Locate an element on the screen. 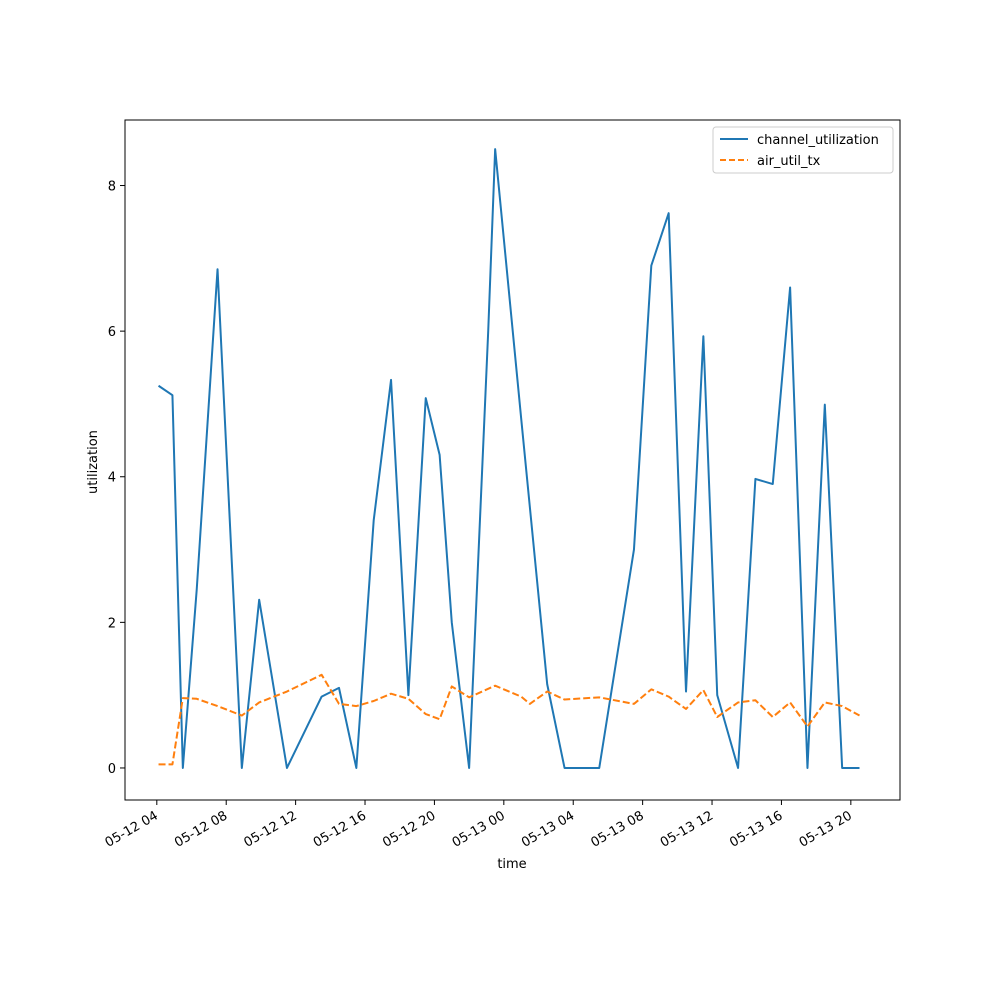 The height and width of the screenshot is (1000, 1000). series-line-air-util-tx is located at coordinates (509, 719).